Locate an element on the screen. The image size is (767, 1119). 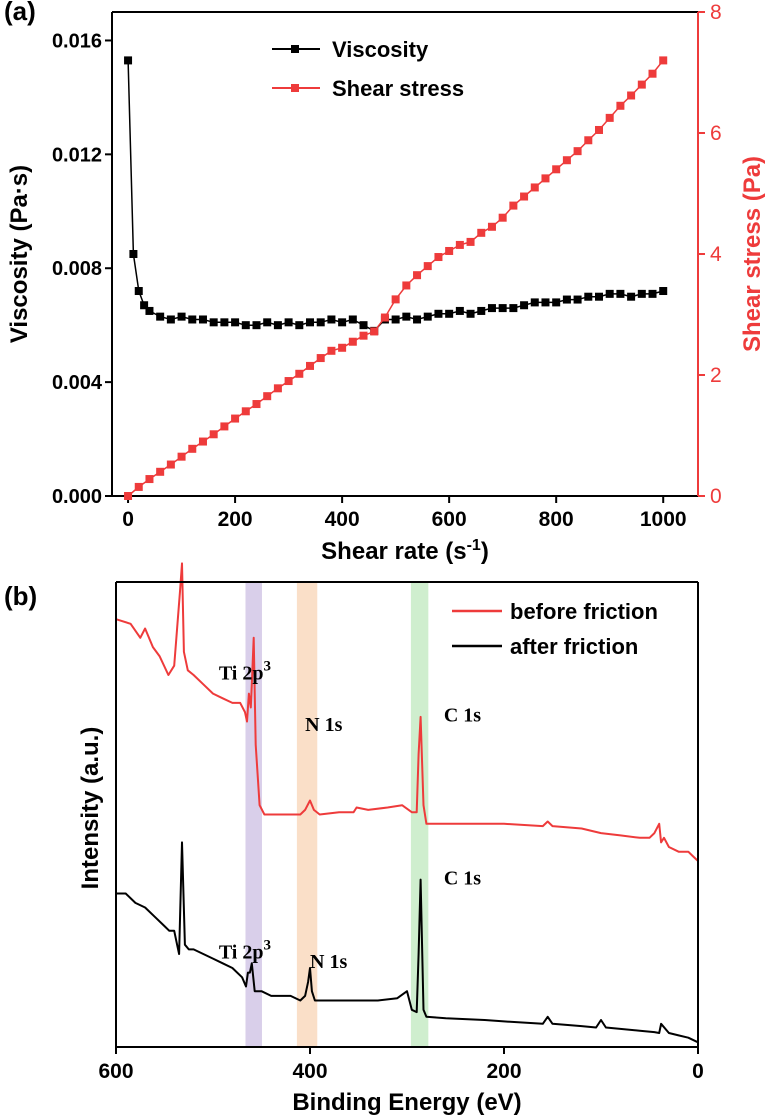
panel-a-label: (a) is located at coordinates (20, 13).